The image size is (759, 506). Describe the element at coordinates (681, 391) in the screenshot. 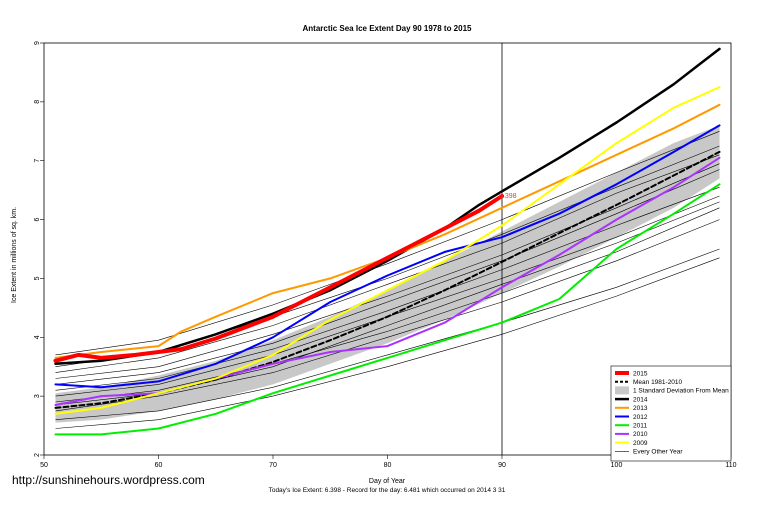

I see `legend-label: 1 Standard Deviation From Mean` at that location.